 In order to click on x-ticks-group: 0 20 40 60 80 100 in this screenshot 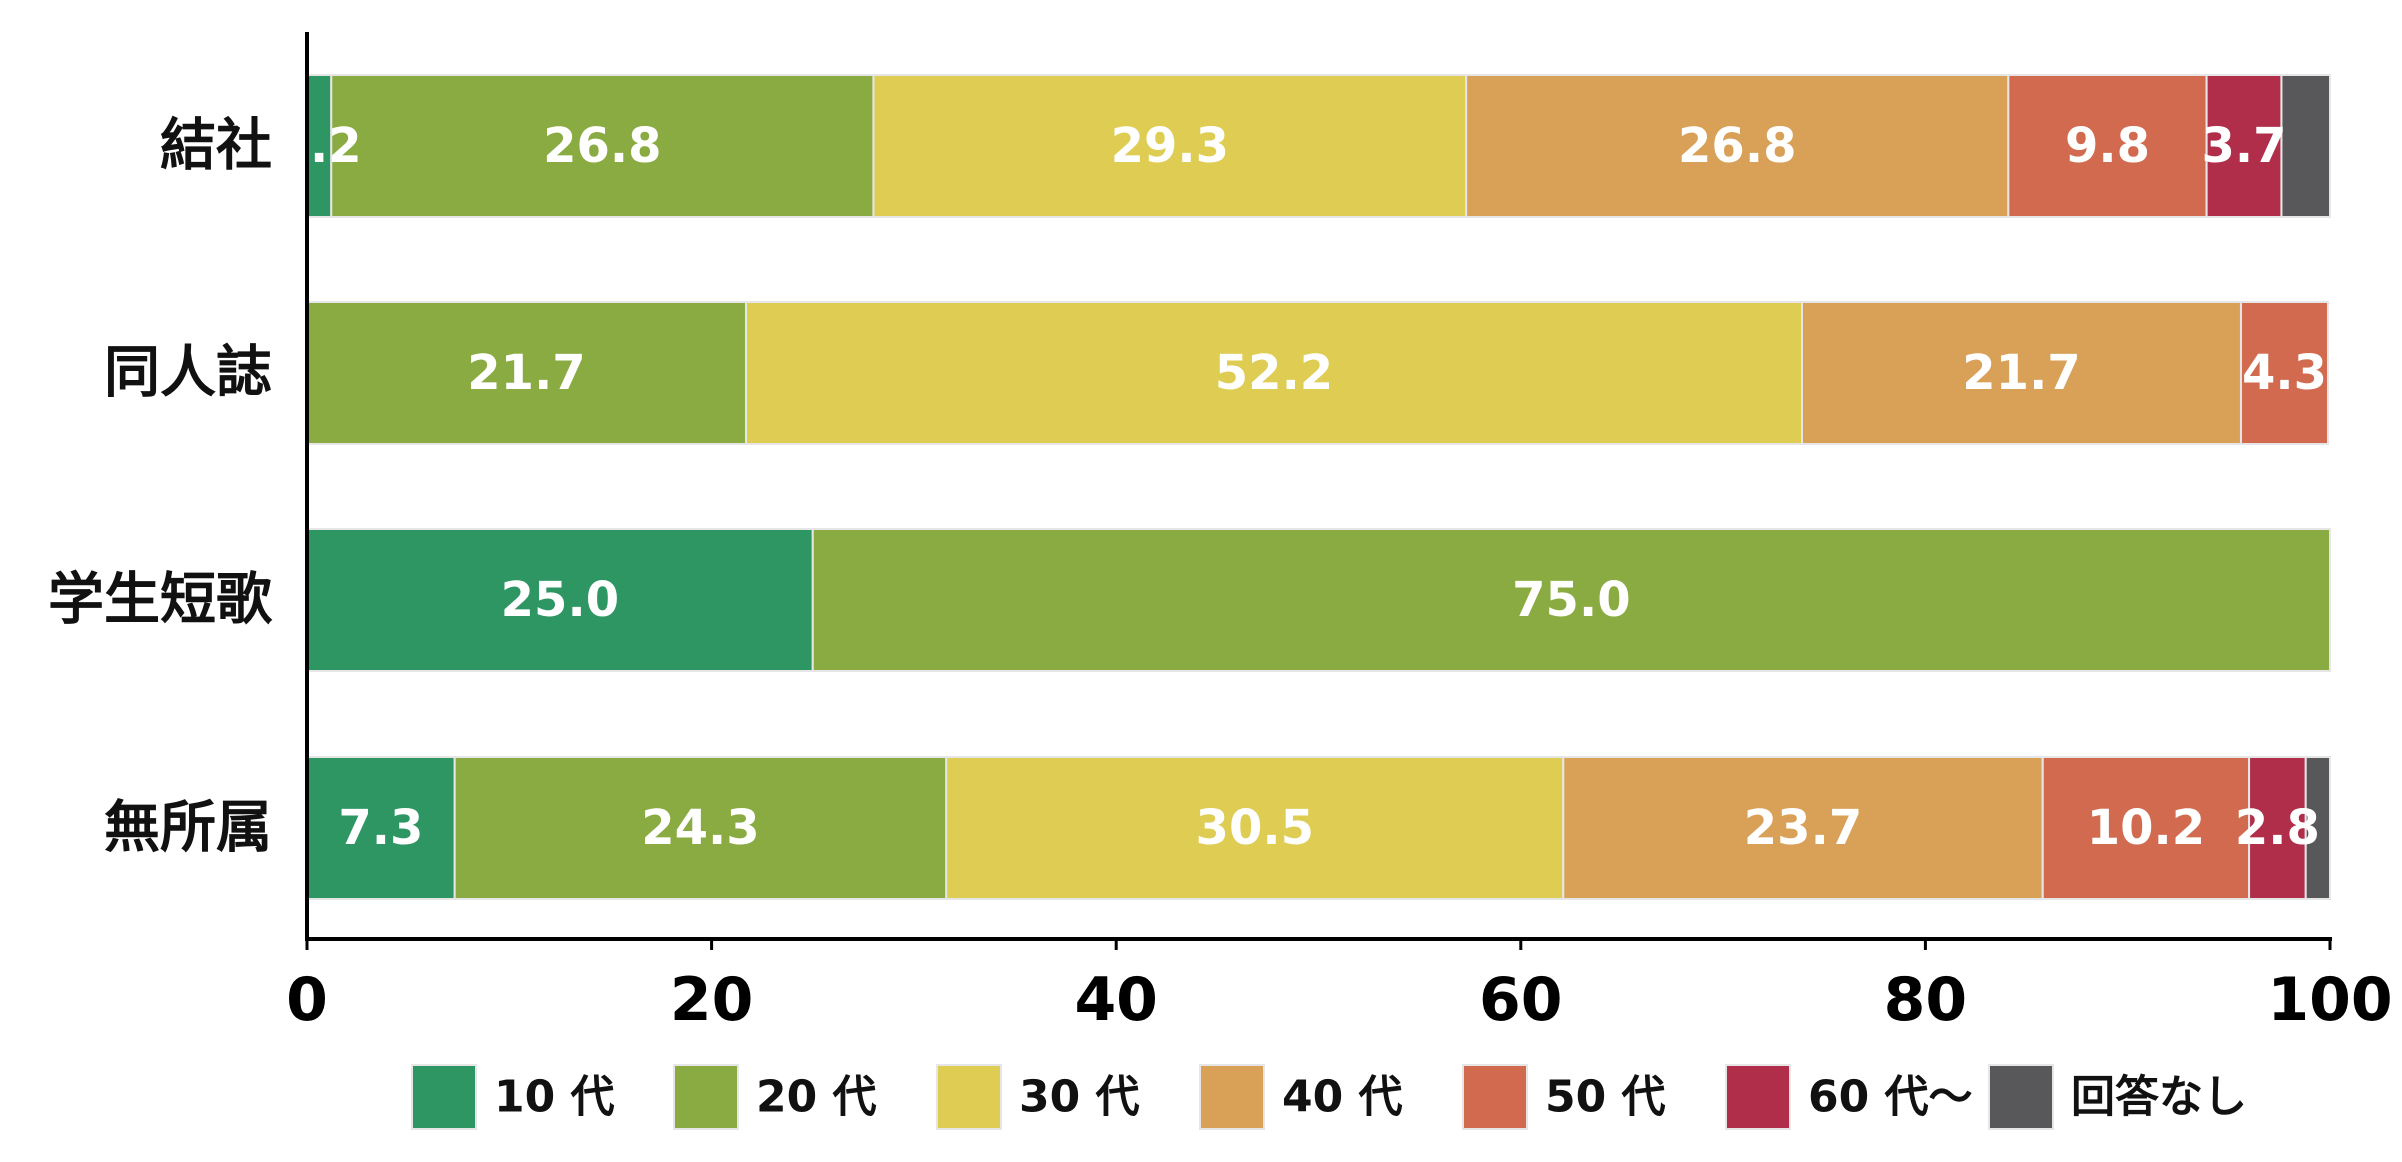, I will do `click(1339, 987)`.